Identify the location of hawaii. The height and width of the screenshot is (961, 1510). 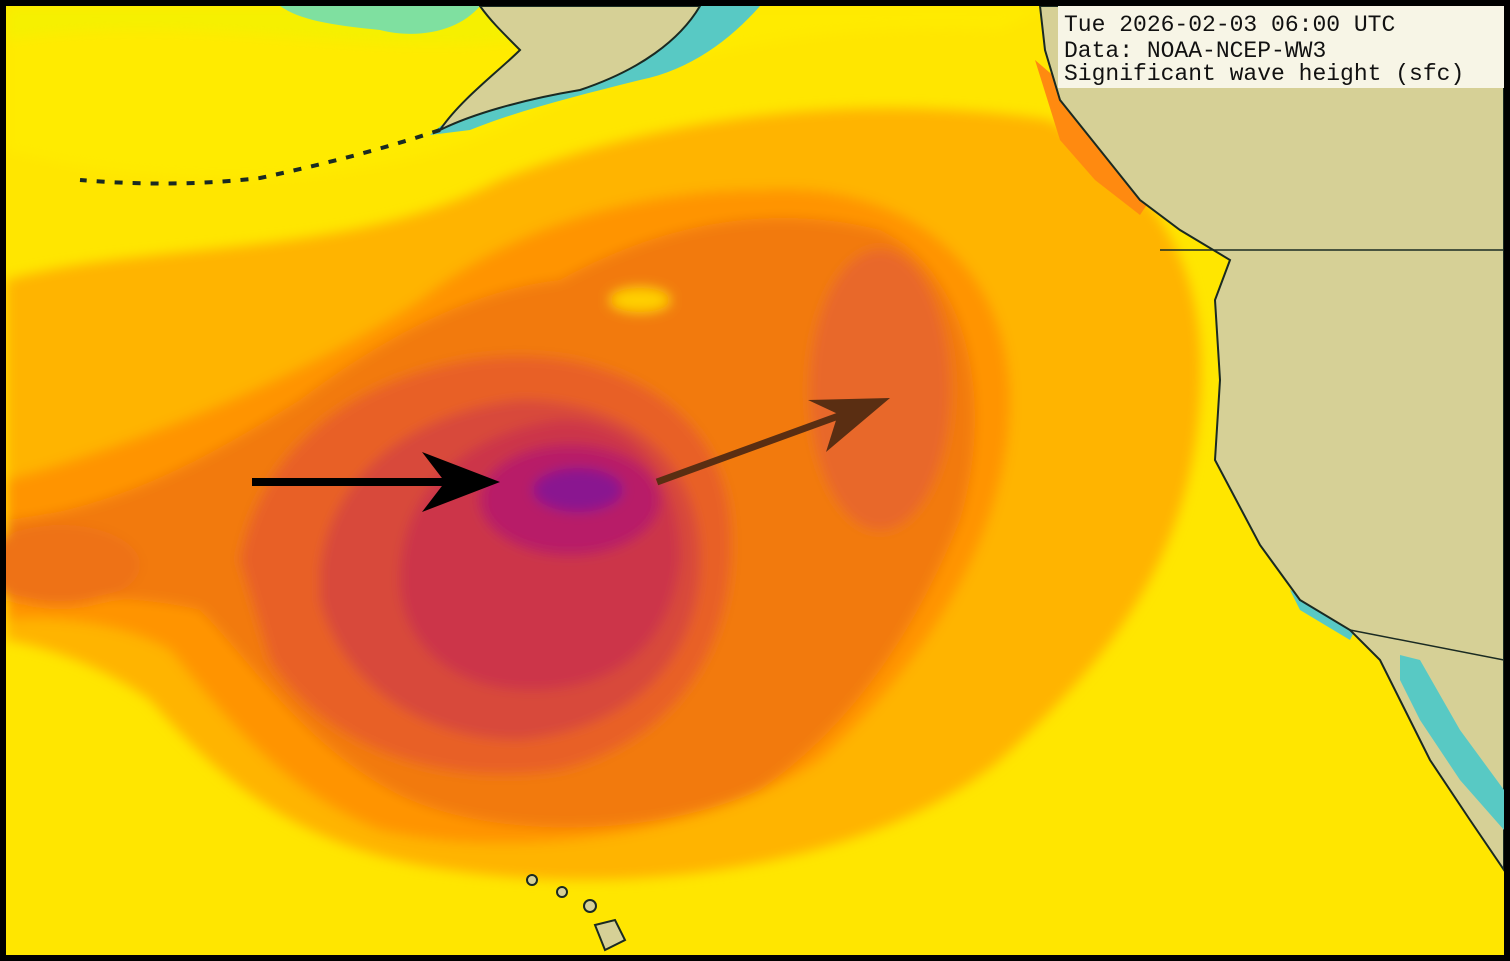
(576, 913).